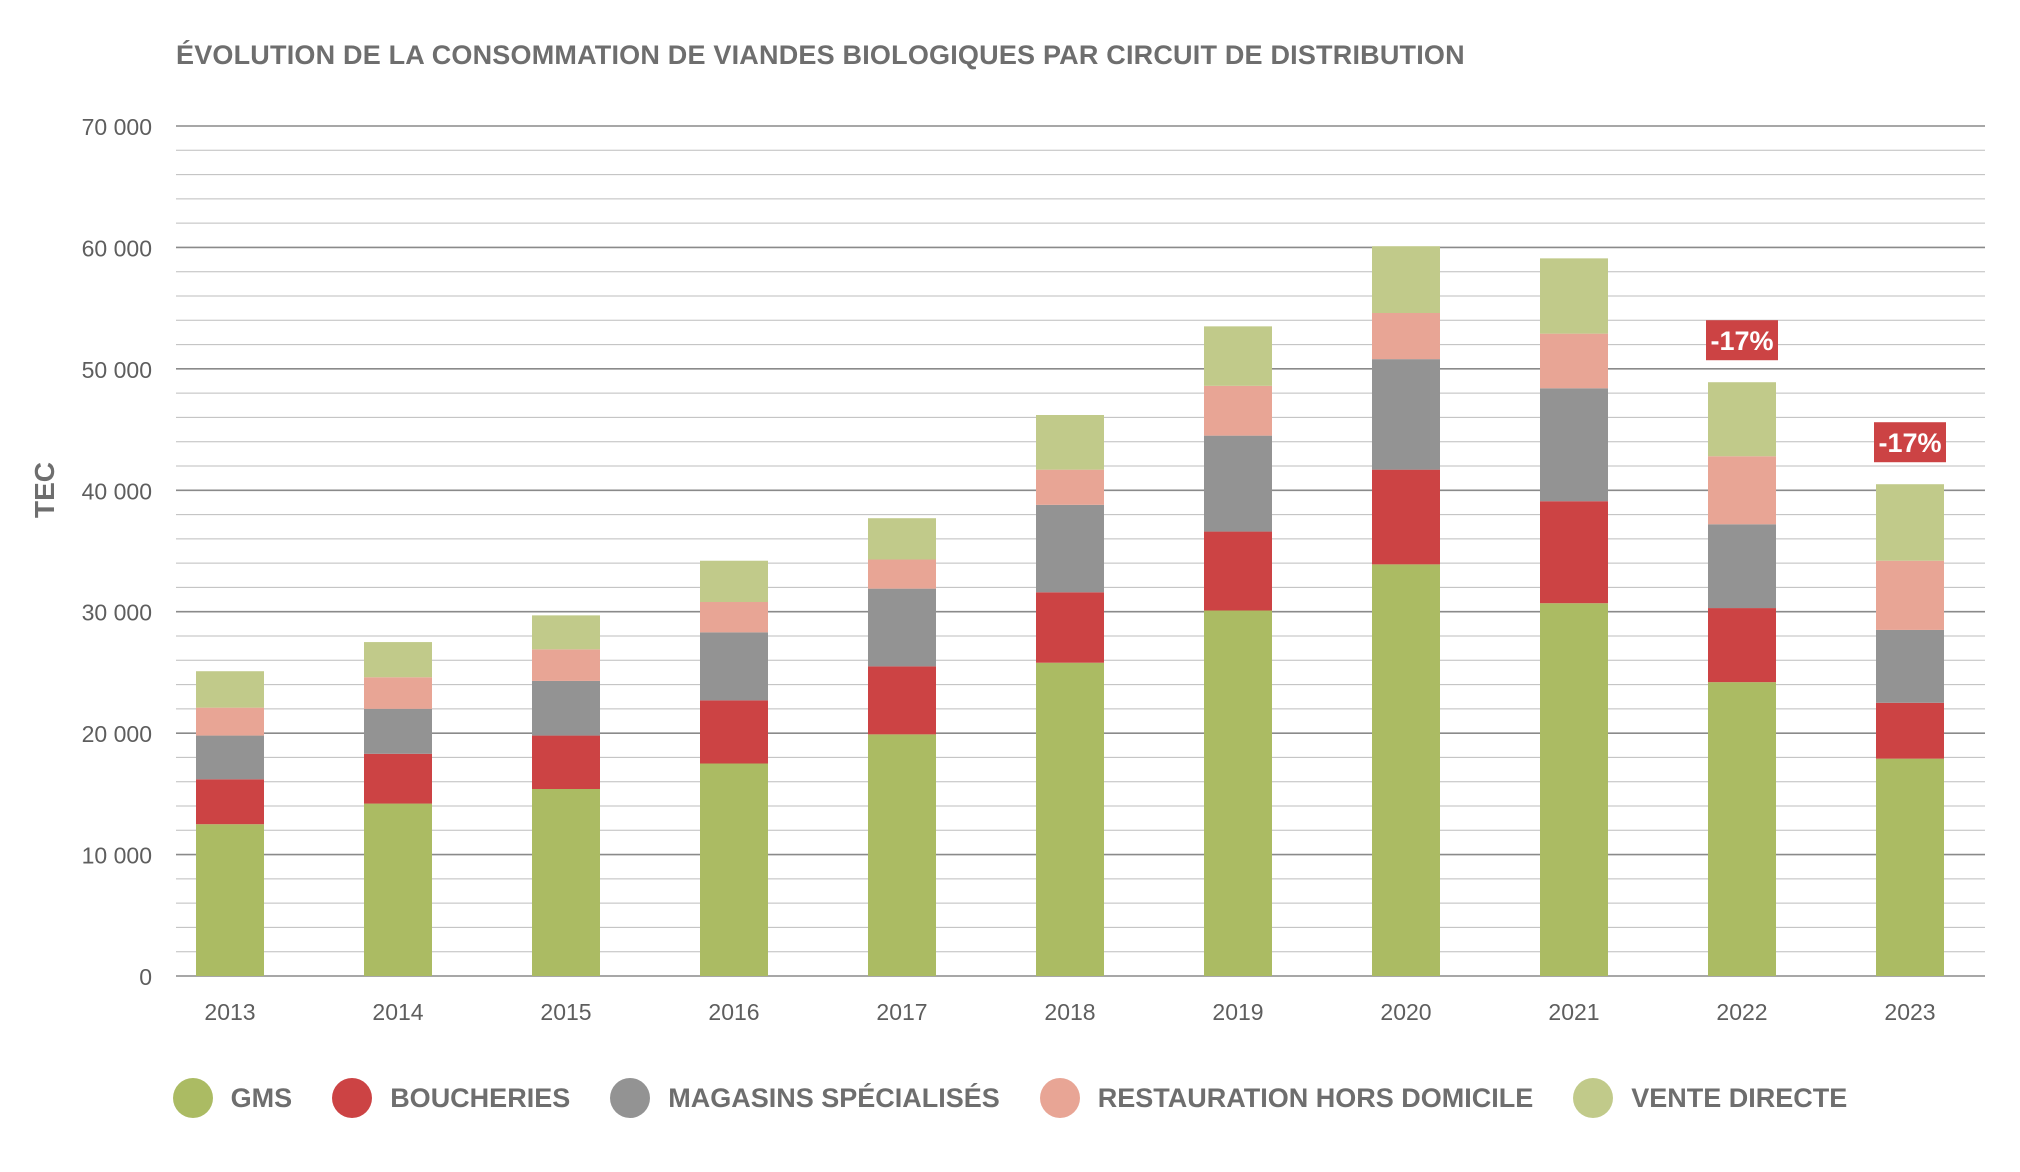  I want to click on y-tick-label: 60 000, so click(117, 248).